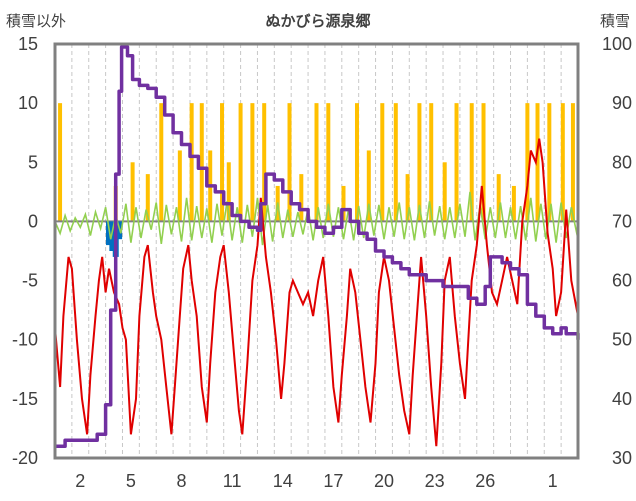 This screenshot has width=636, height=501. I want to click on left-axis-label: 積雪以外, so click(36, 21).